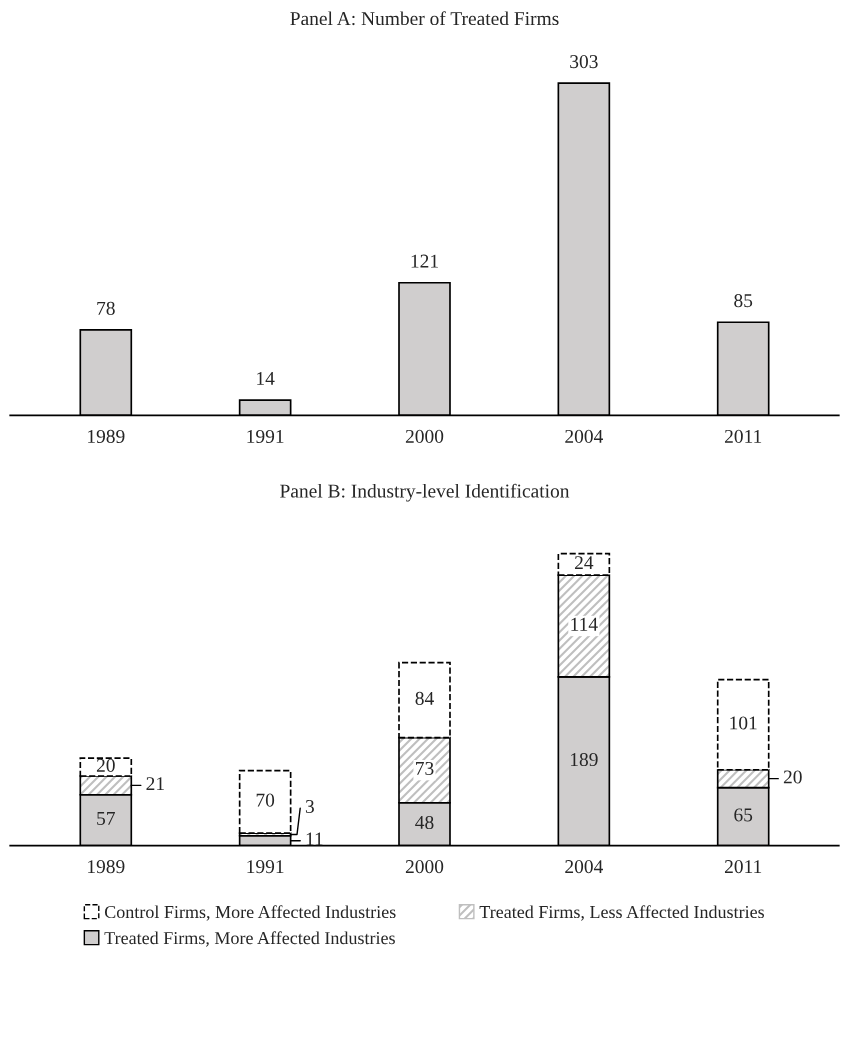 This screenshot has width=849, height=1057. Describe the element at coordinates (584, 759) in the screenshot. I see `data-label: 189` at that location.